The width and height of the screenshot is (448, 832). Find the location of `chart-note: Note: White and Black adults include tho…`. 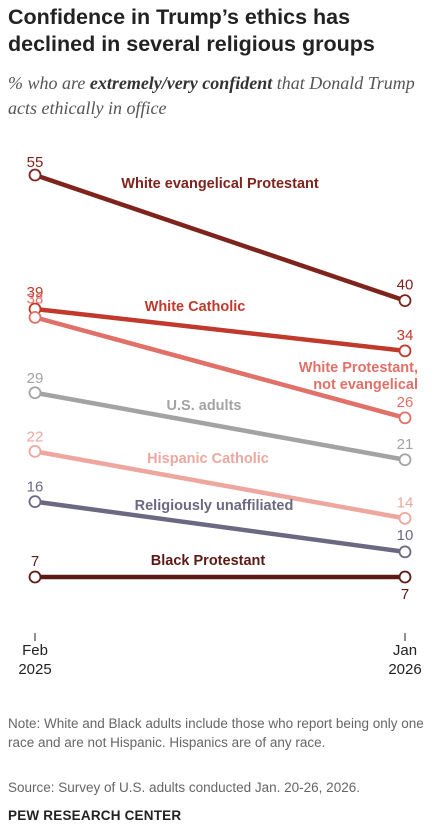

chart-note: Note: White and Black adults include tho… is located at coordinates (222, 733).